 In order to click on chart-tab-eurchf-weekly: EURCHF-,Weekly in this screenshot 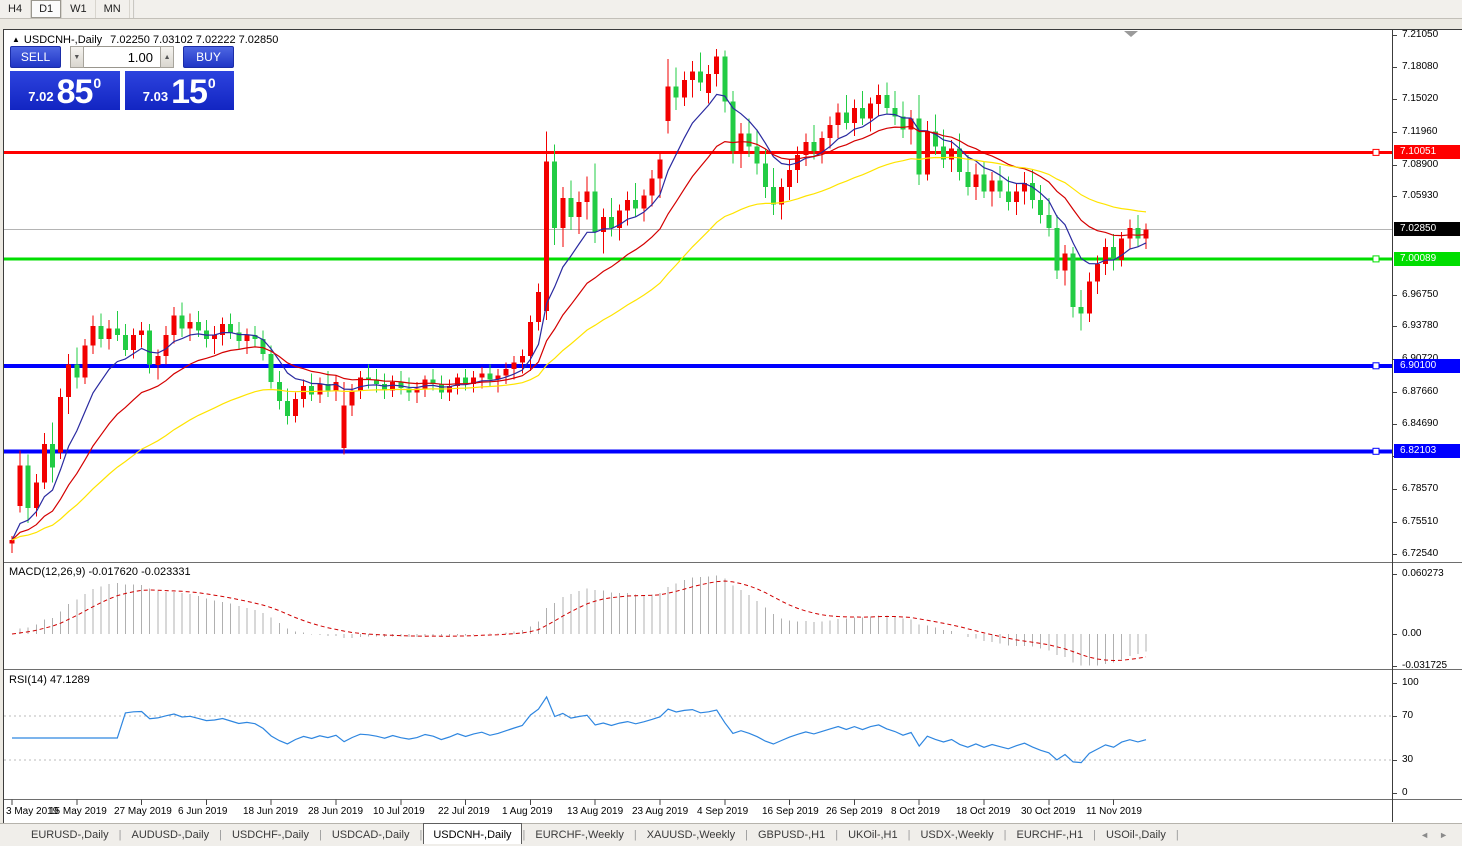, I will do `click(579, 835)`.